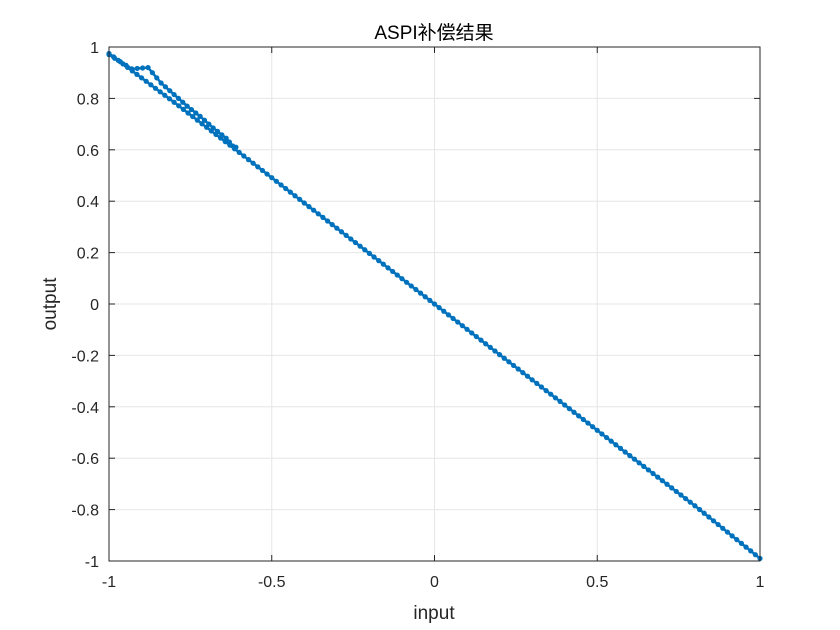 The image size is (840, 630). What do you see at coordinates (433, 33) in the screenshot?
I see `chart-title: ASPI补偿结果` at bounding box center [433, 33].